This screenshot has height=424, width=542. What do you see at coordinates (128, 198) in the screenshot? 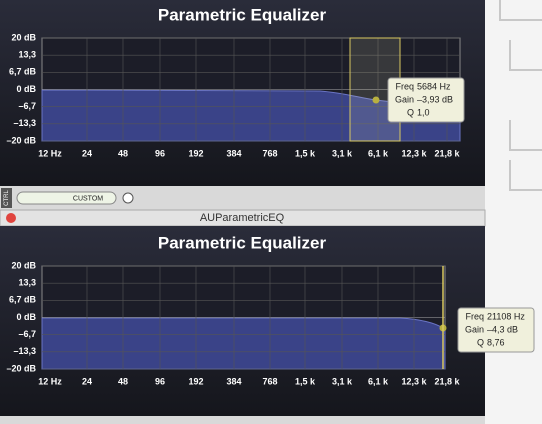
I see `bypass-button` at bounding box center [128, 198].